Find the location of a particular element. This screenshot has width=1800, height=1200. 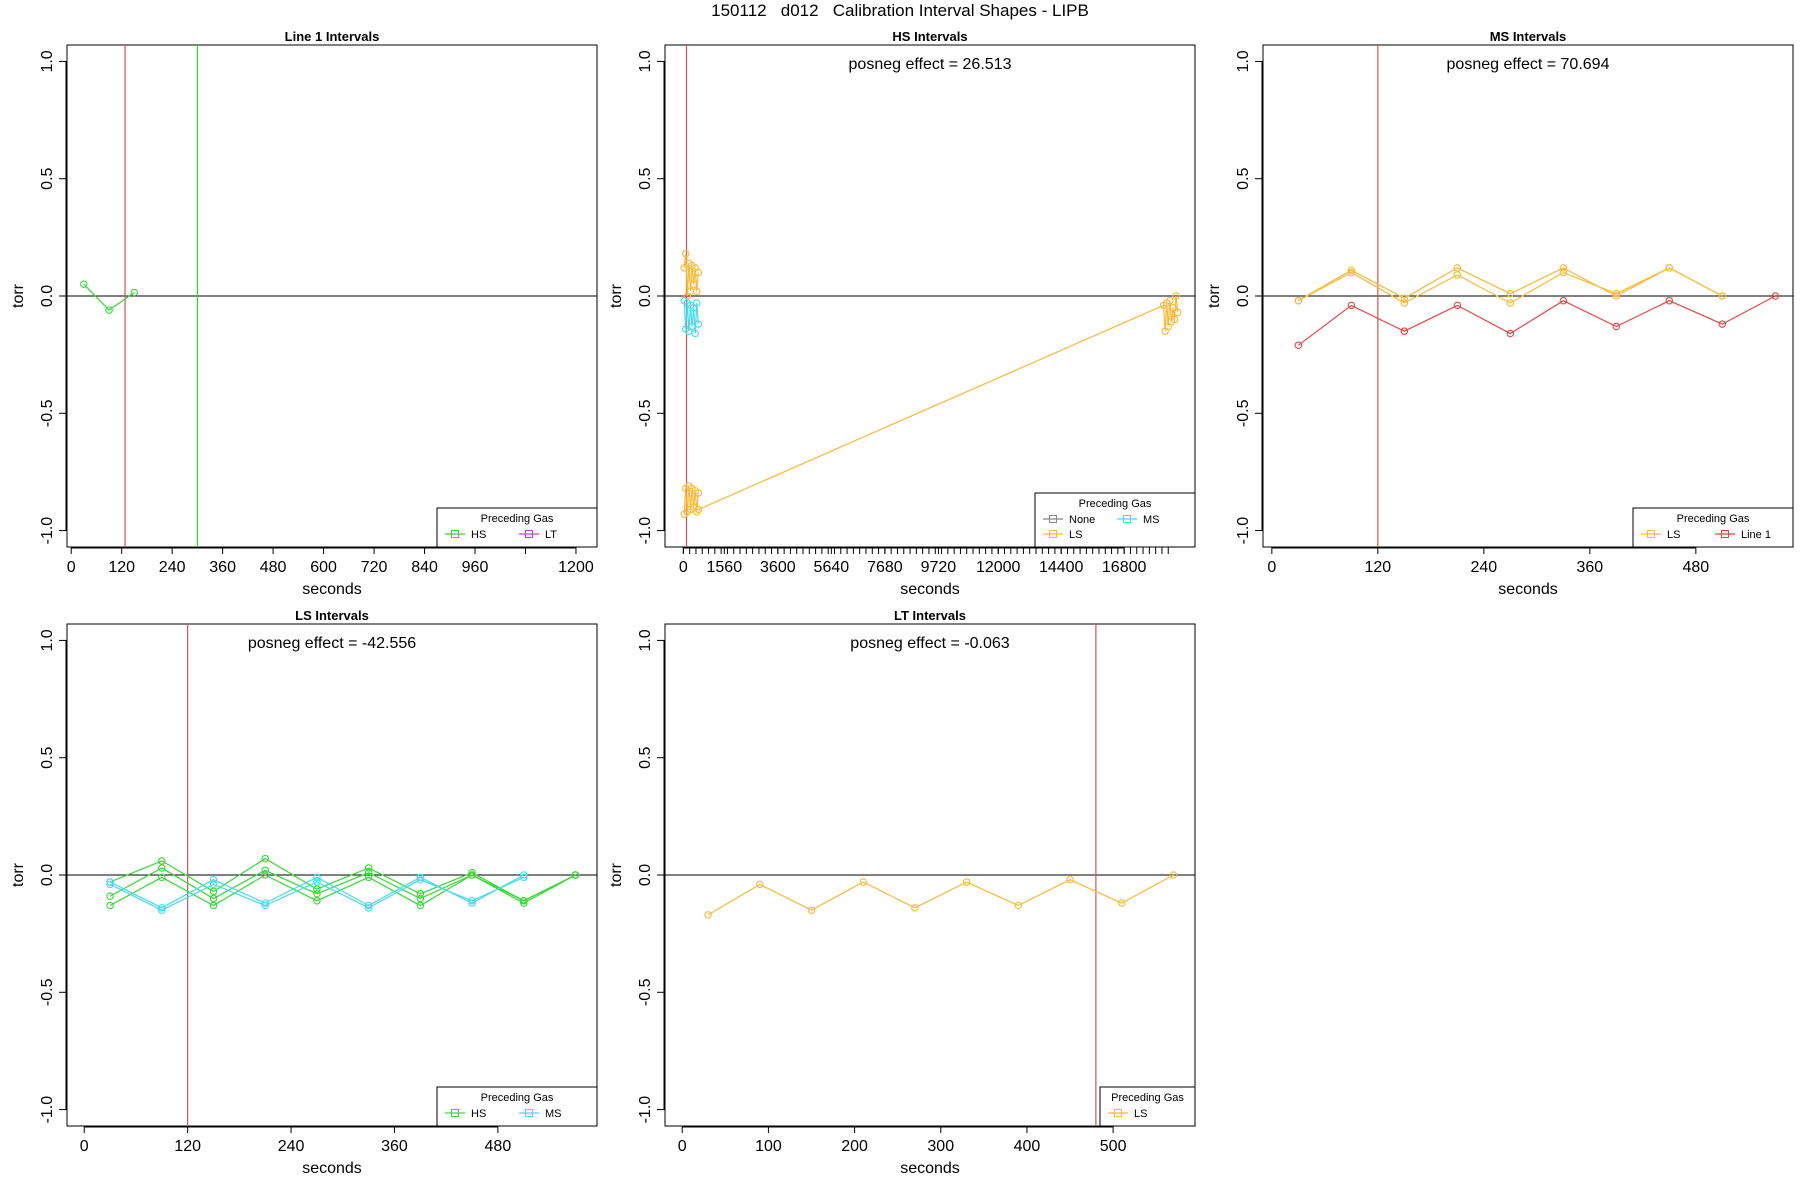

legend-box is located at coordinates (1713, 527).